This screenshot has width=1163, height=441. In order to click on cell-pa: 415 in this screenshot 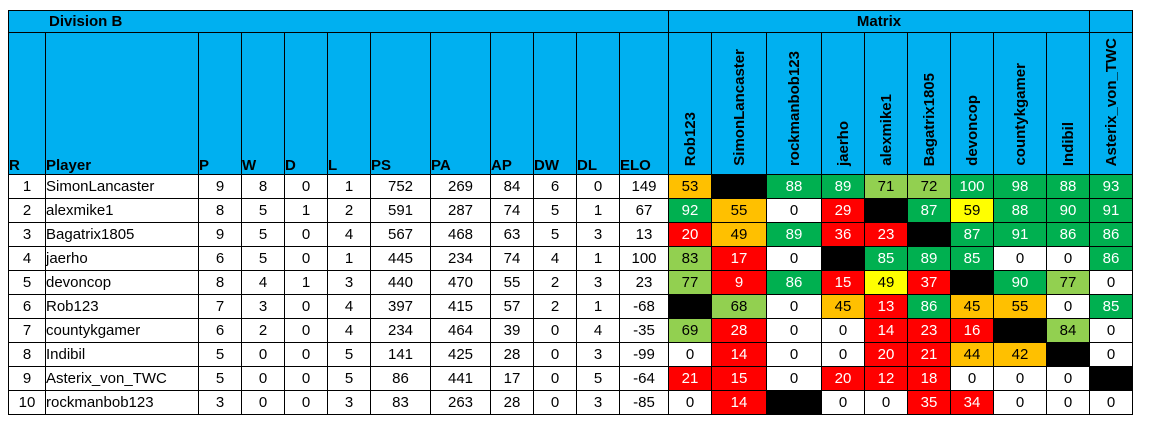, I will do `click(460, 306)`.